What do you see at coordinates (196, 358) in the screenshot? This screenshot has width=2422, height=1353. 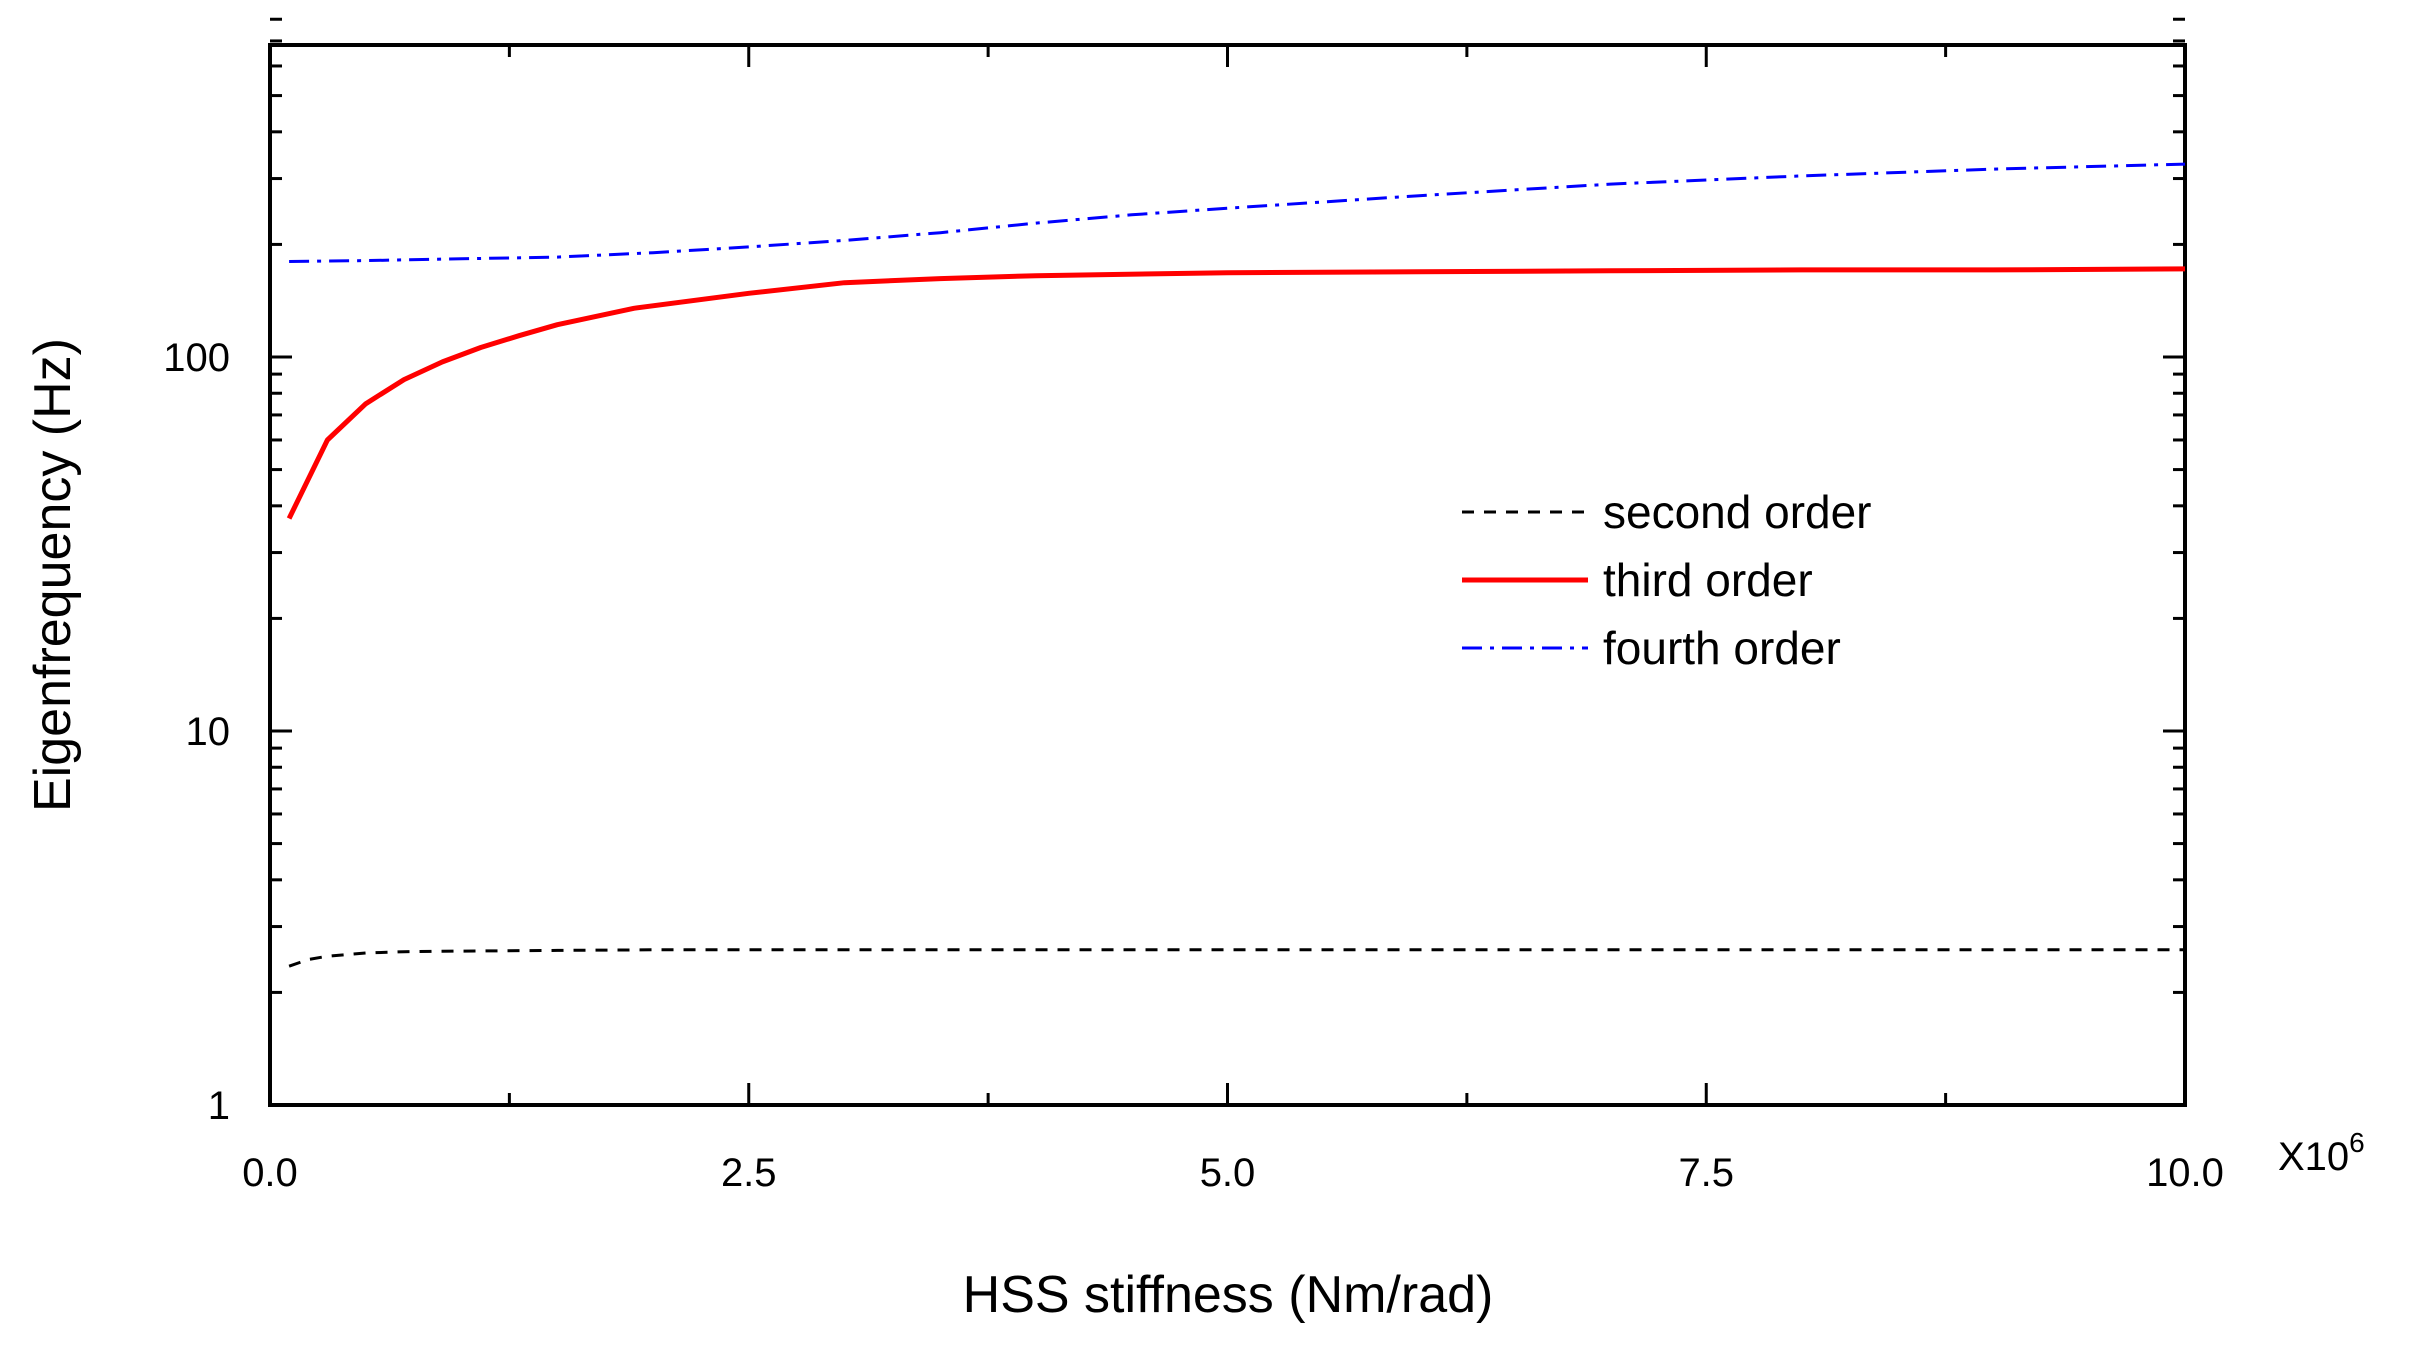 I see `y-tick-label: 100` at bounding box center [196, 358].